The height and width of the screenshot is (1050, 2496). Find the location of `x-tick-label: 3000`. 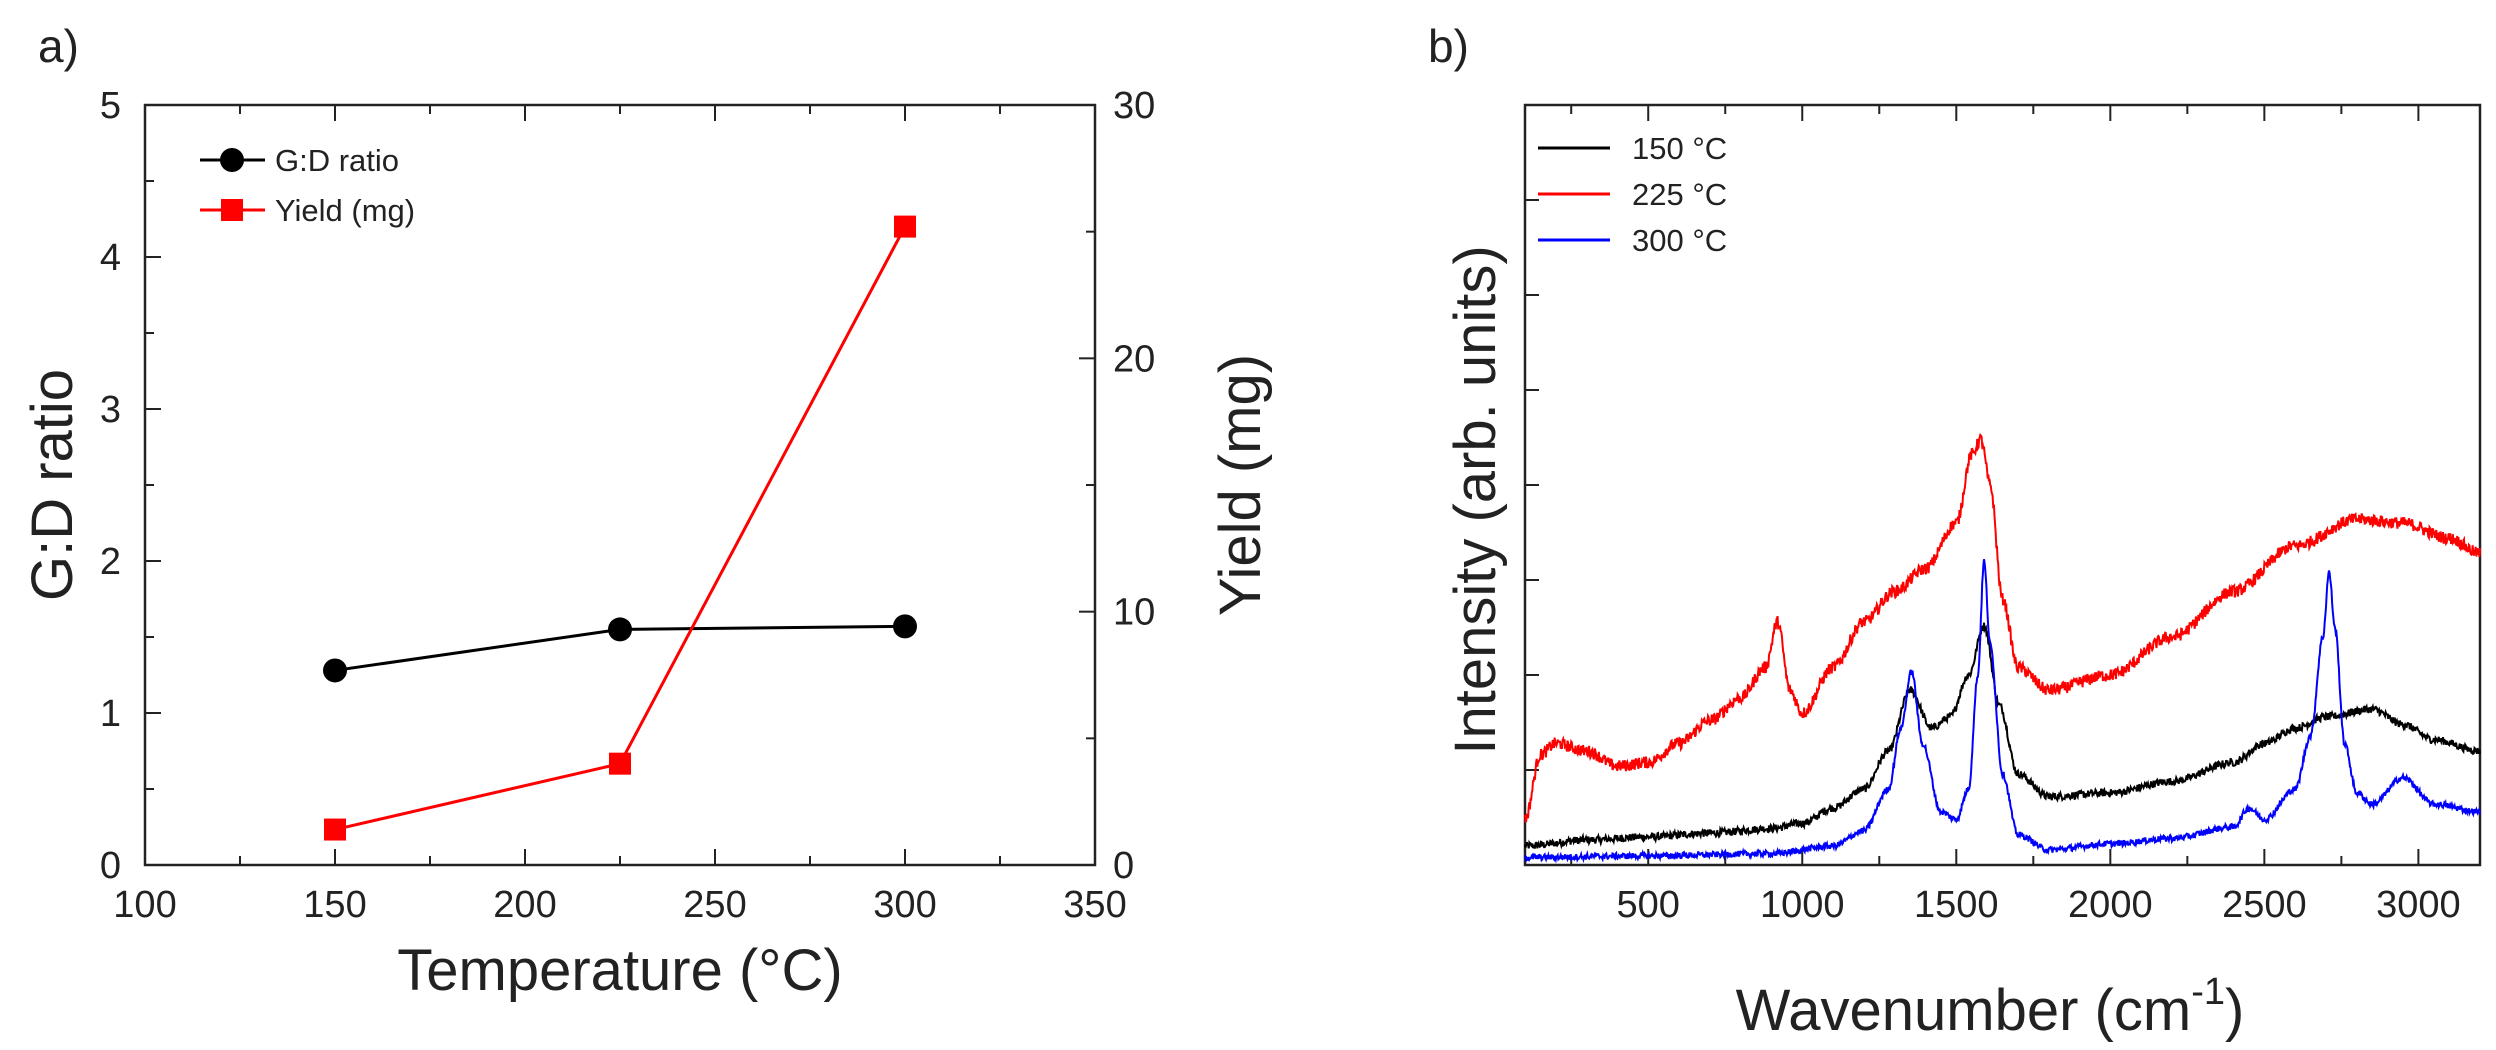

x-tick-label: 3000 is located at coordinates (2418, 905).